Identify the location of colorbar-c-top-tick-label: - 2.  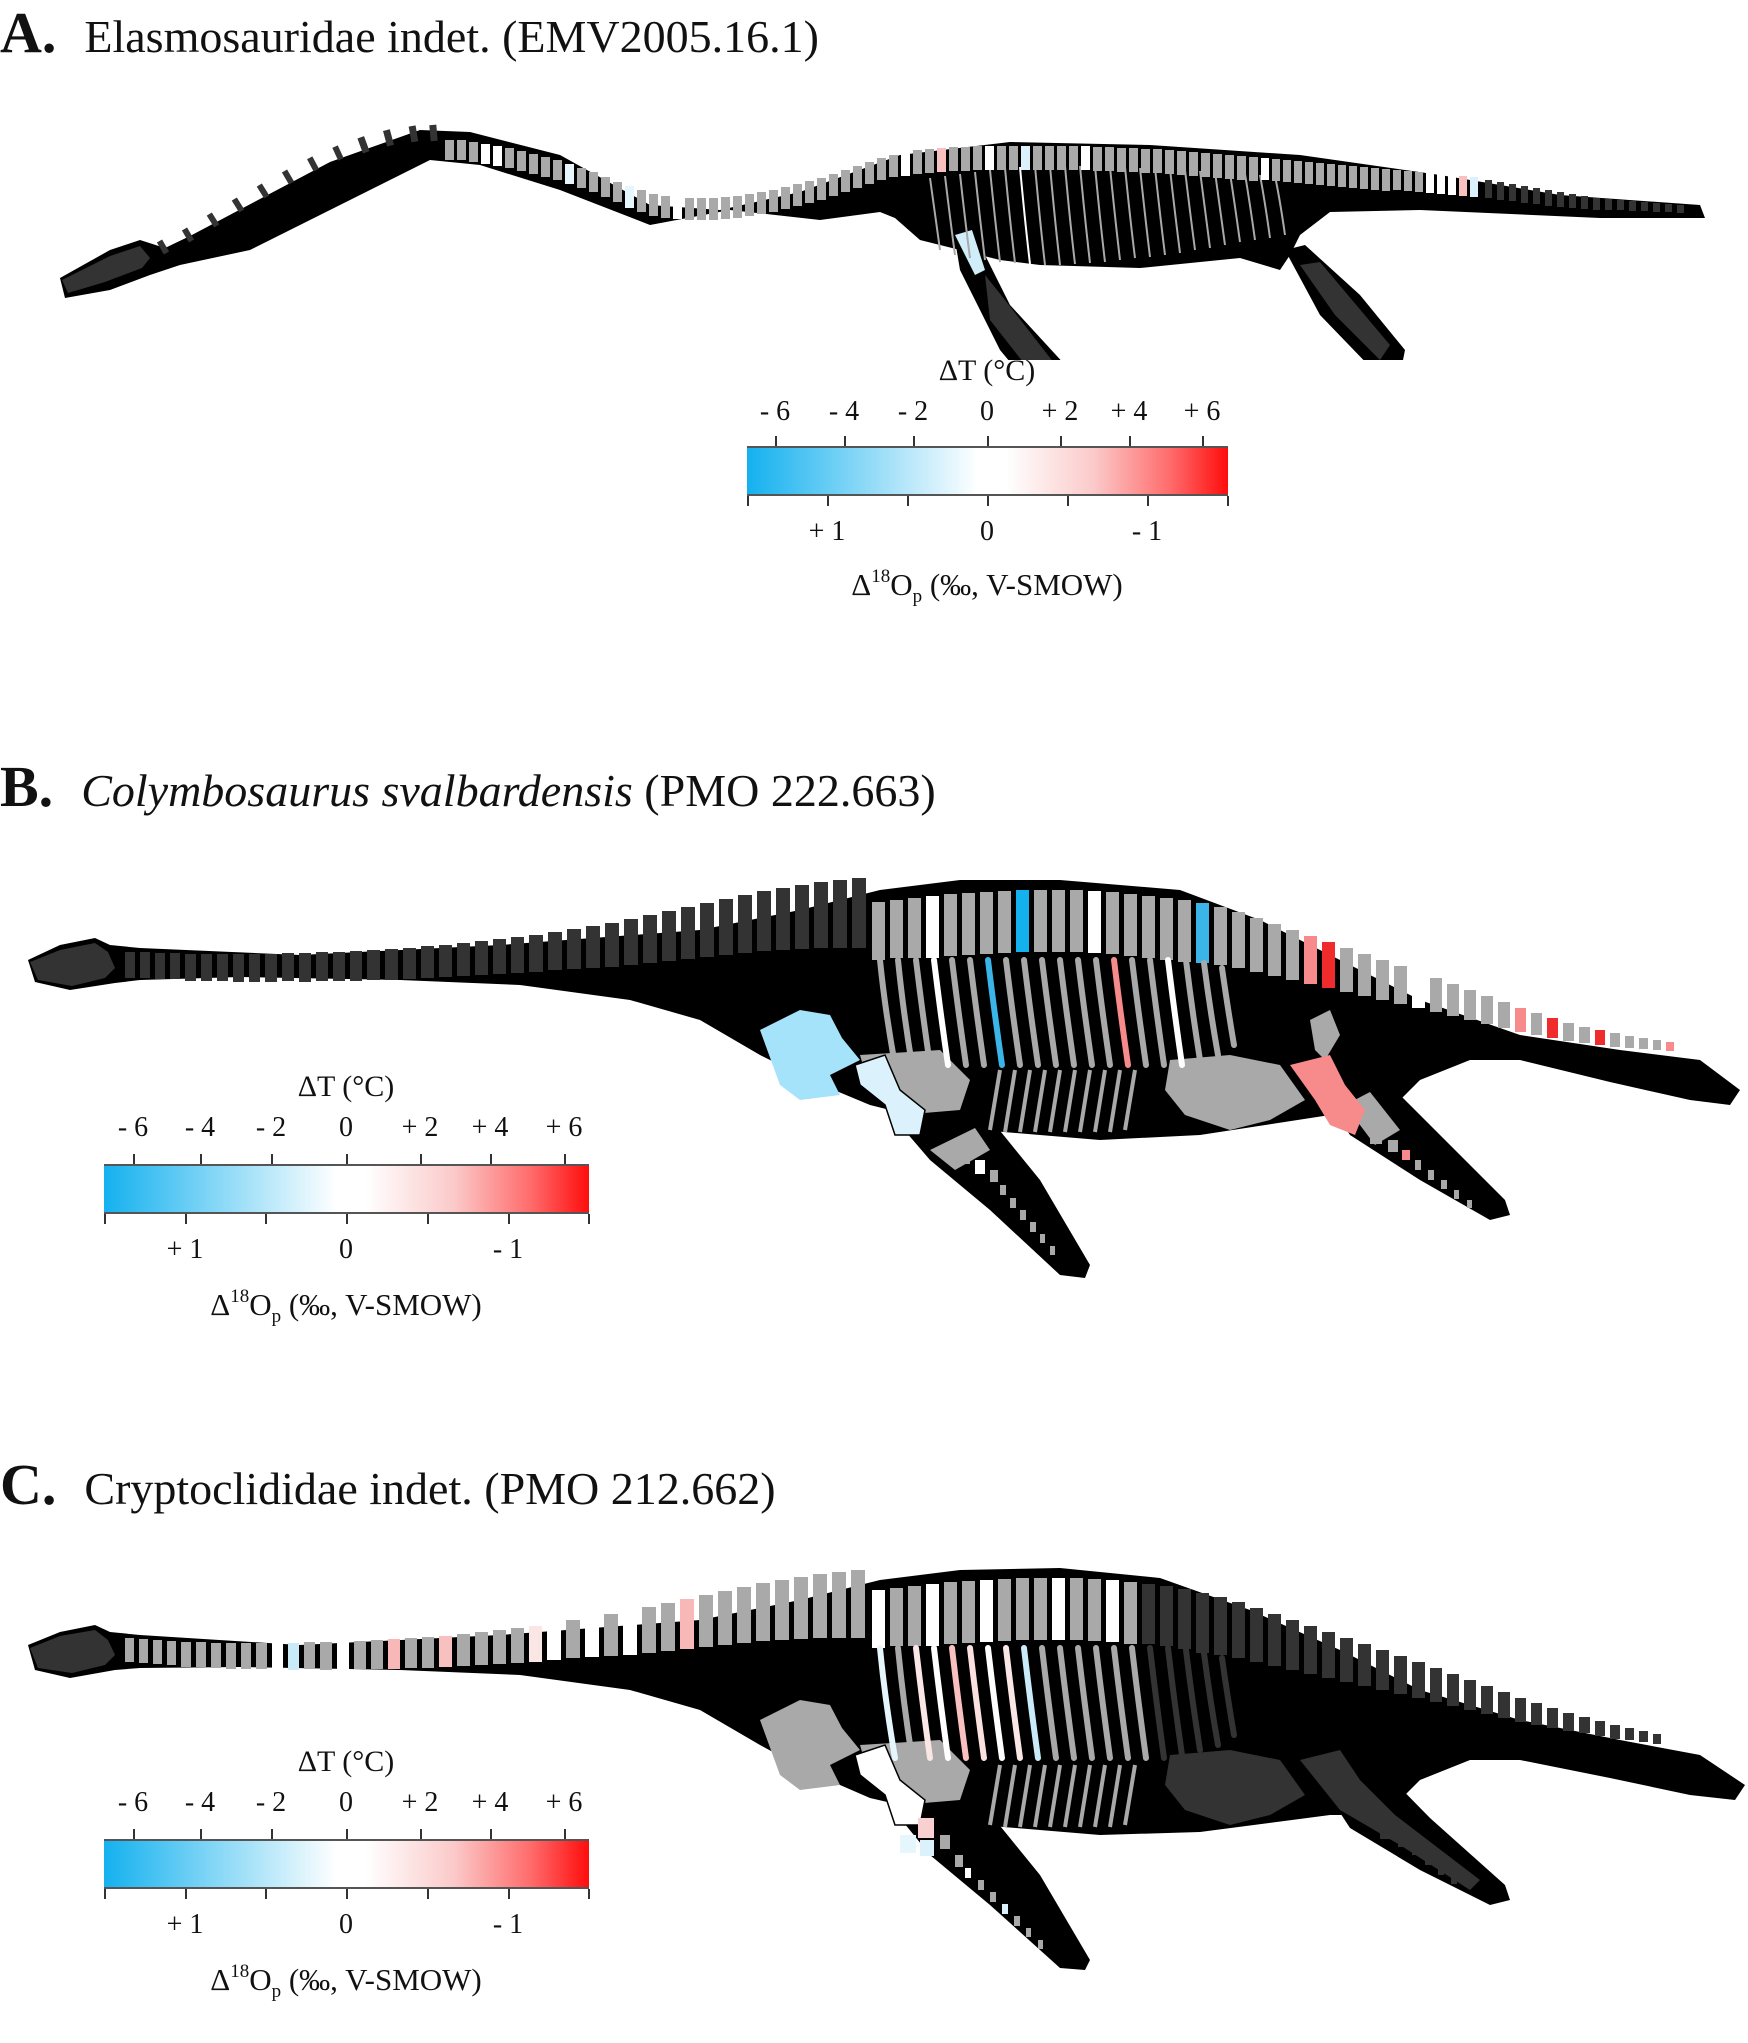
(271, 1802).